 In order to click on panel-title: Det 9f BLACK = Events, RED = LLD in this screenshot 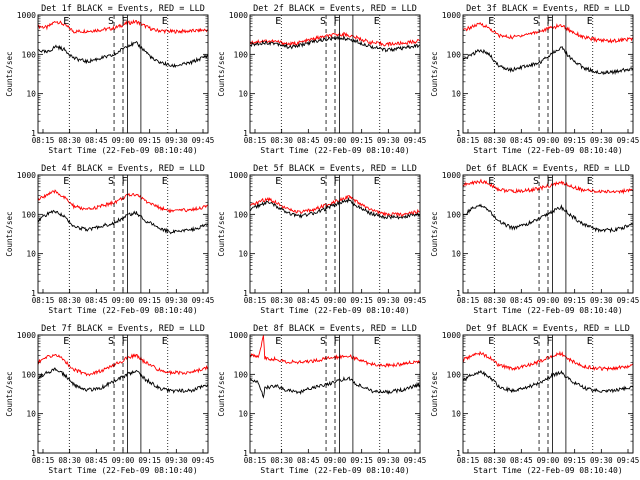, I will do `click(548, 329)`.